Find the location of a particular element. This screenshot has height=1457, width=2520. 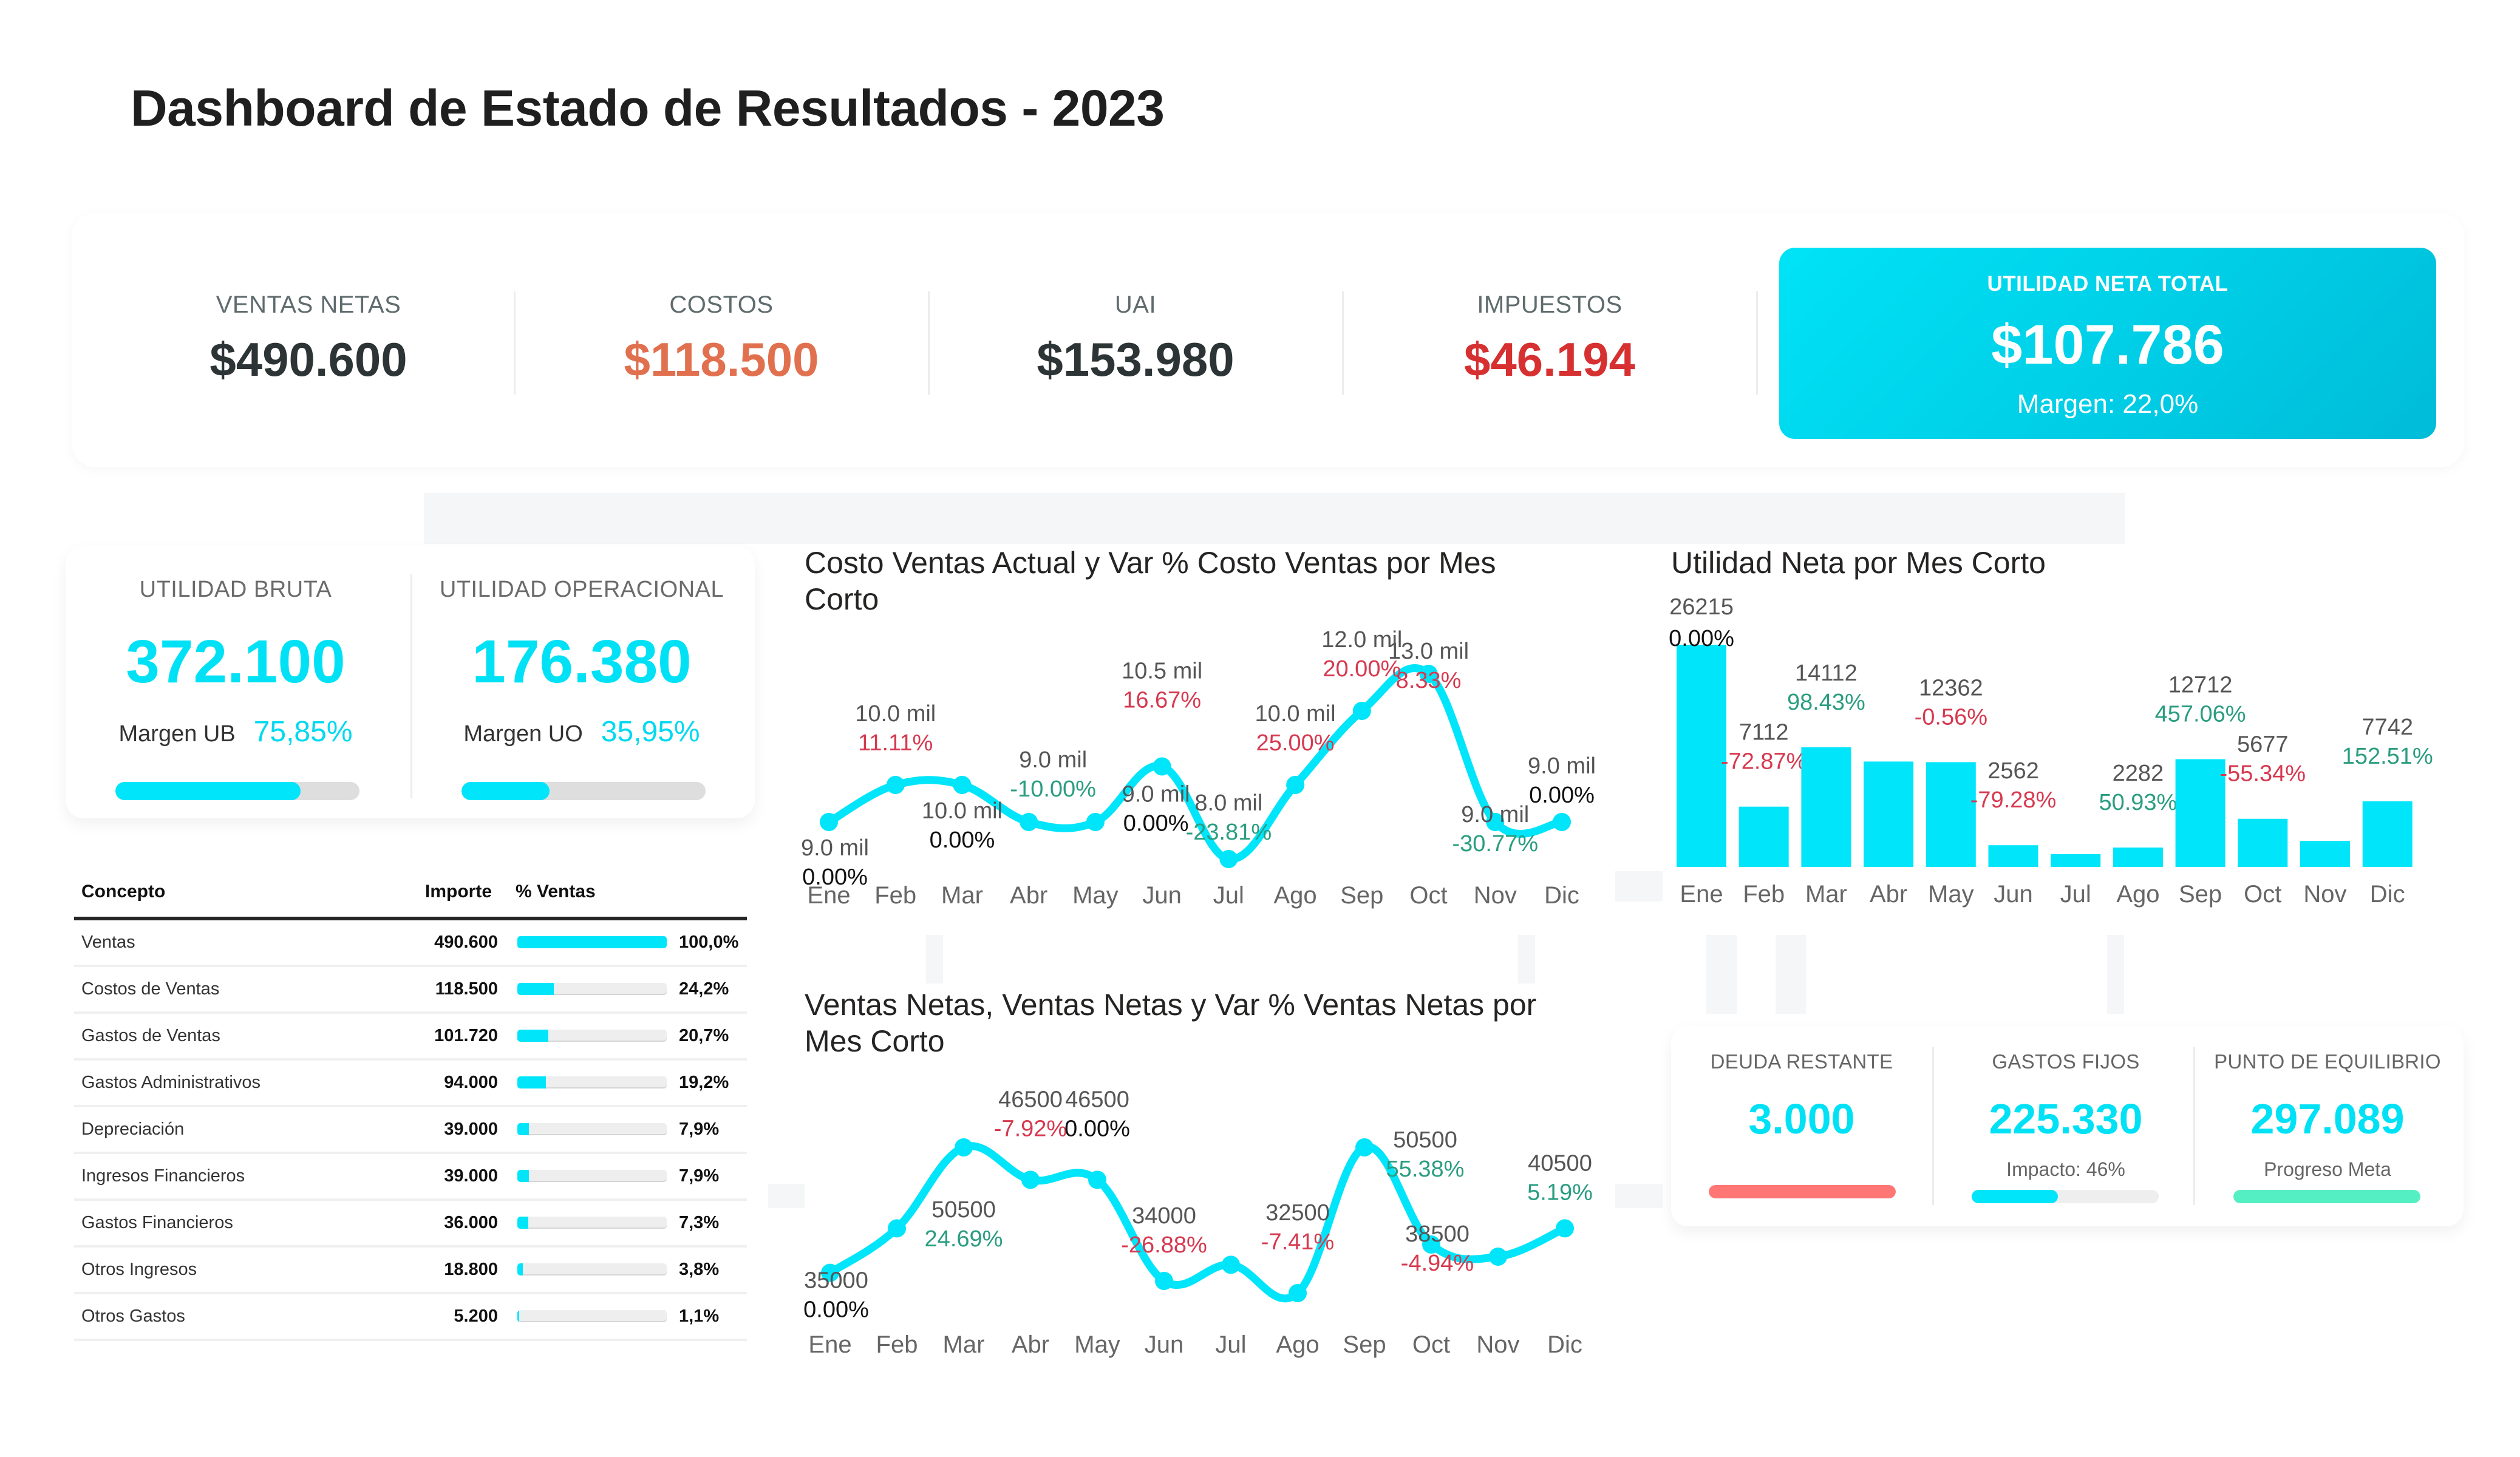

x-tick-label: May is located at coordinates (1095, 895).